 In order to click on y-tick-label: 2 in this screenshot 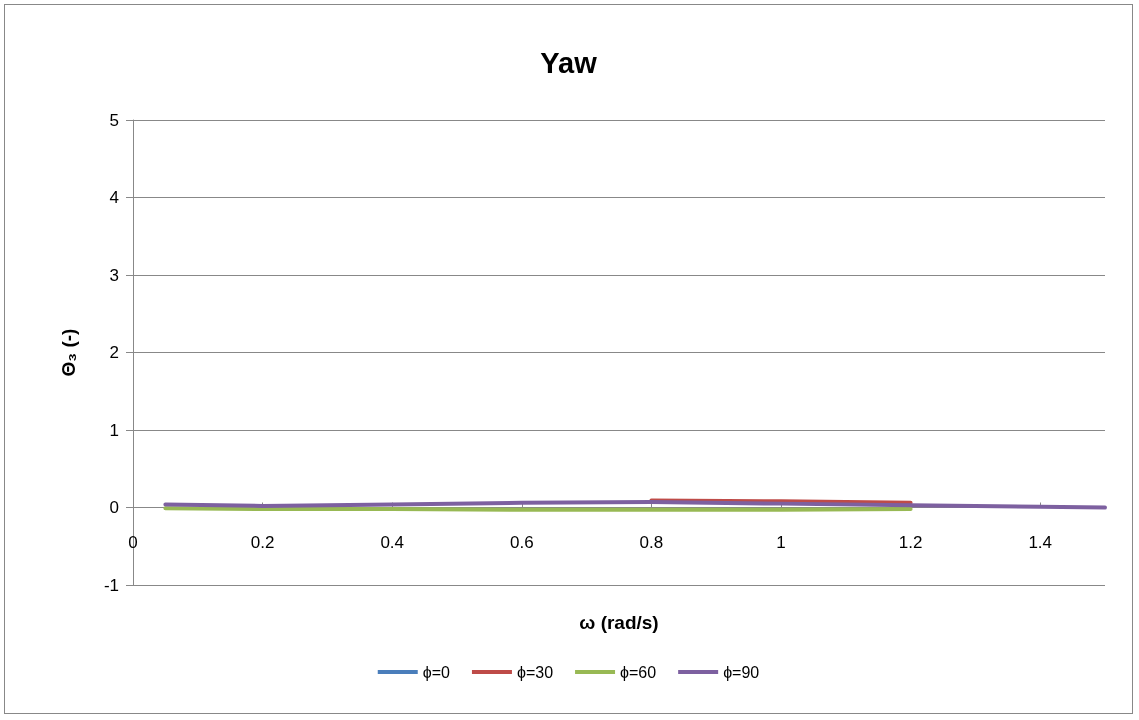, I will do `click(114, 352)`.